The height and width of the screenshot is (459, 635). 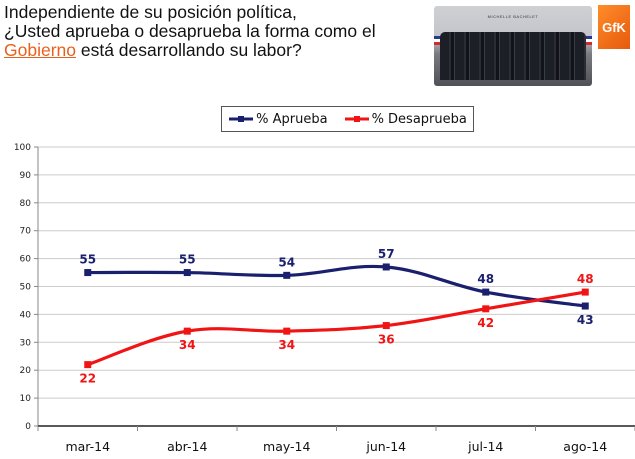 What do you see at coordinates (513, 56) in the screenshot?
I see `people-group` at bounding box center [513, 56].